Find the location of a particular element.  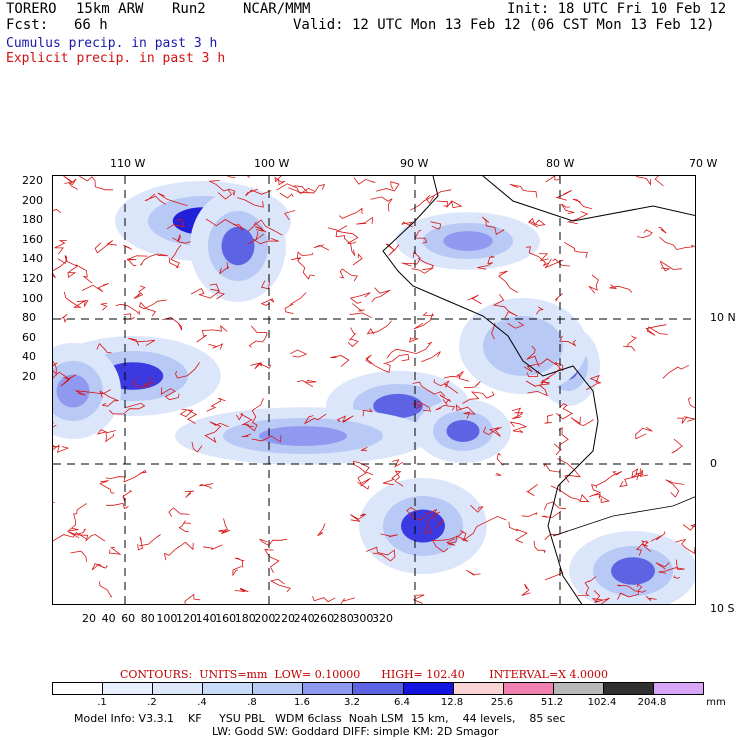

y-tick-label: 180 is located at coordinates (32, 220).